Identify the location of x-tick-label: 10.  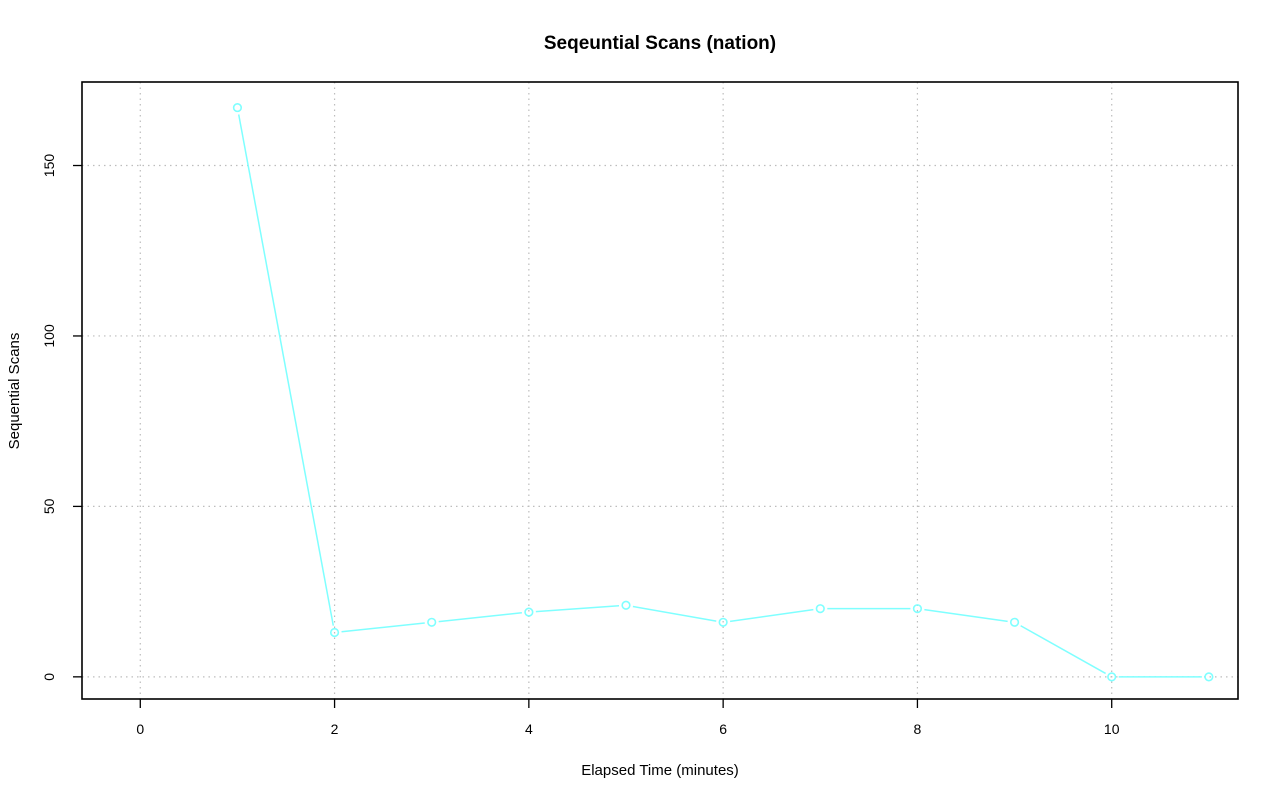
(1112, 729).